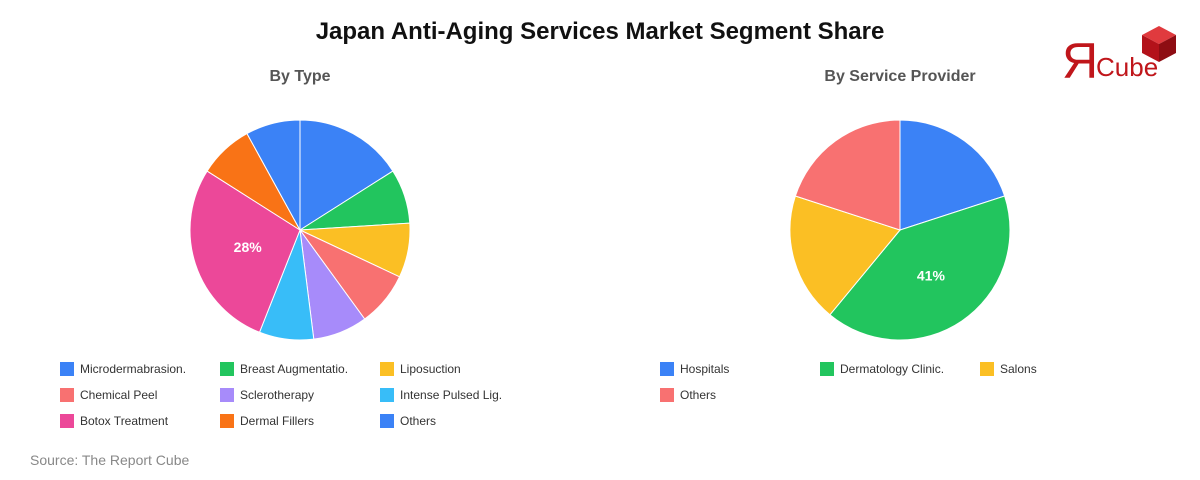 Image resolution: width=1200 pixels, height=480 pixels. I want to click on legend-item-dermatology-clinic: Dermatology Clinic., so click(882, 369).